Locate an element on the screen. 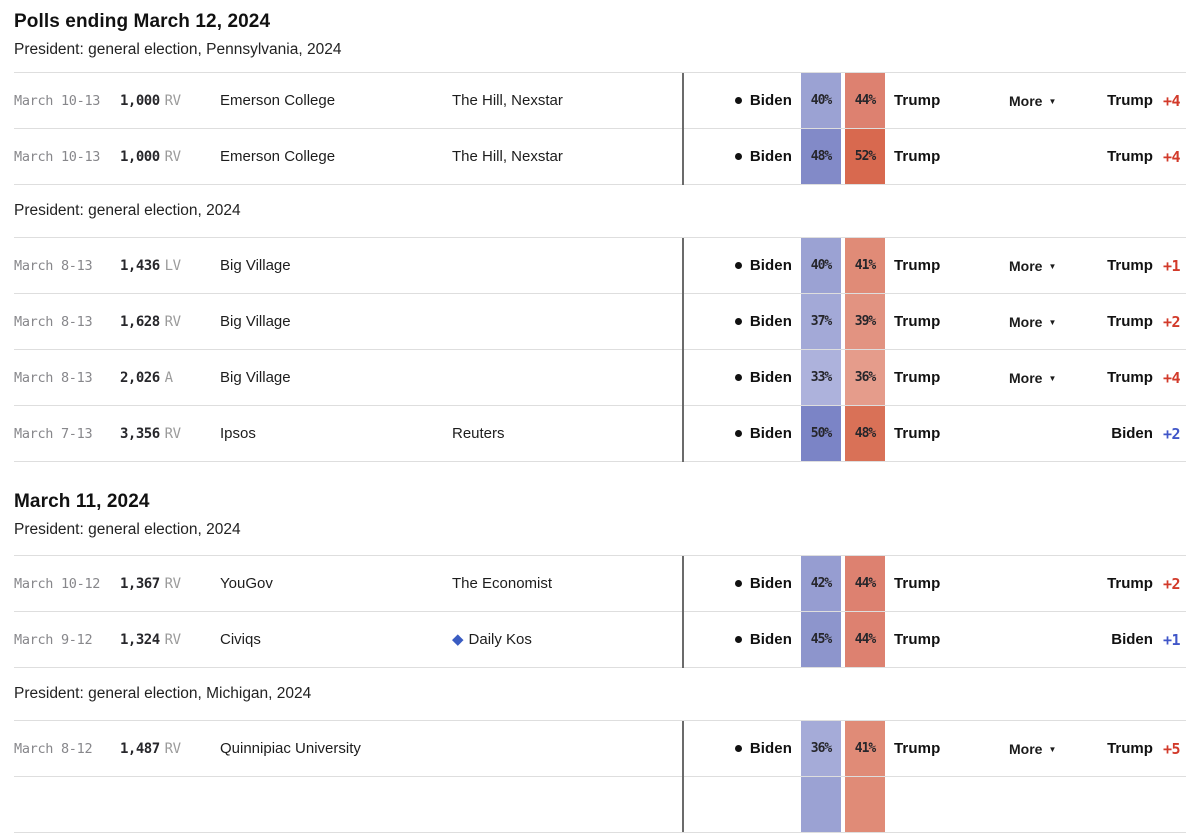 The height and width of the screenshot is (833, 1200). matchup-subtitle: President: general election, 2024 is located at coordinates (127, 529).